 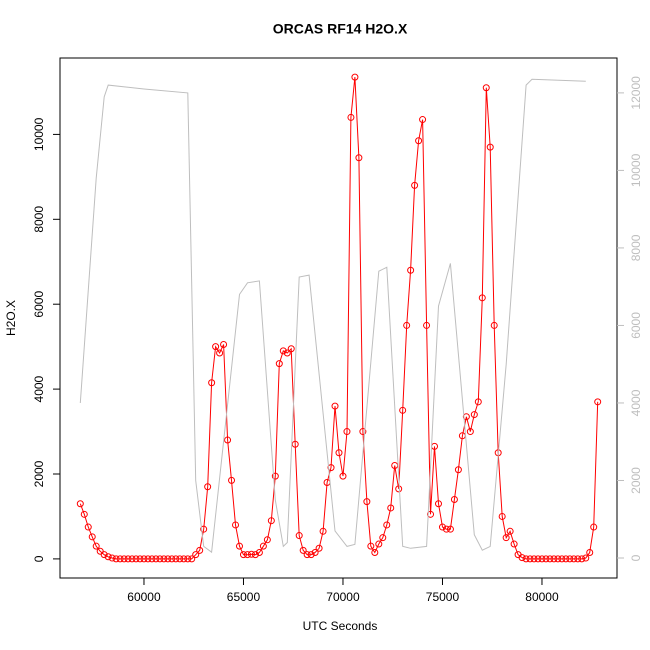 What do you see at coordinates (340, 29) in the screenshot?
I see `chart-title: ORCAS RF14 H2O.X` at bounding box center [340, 29].